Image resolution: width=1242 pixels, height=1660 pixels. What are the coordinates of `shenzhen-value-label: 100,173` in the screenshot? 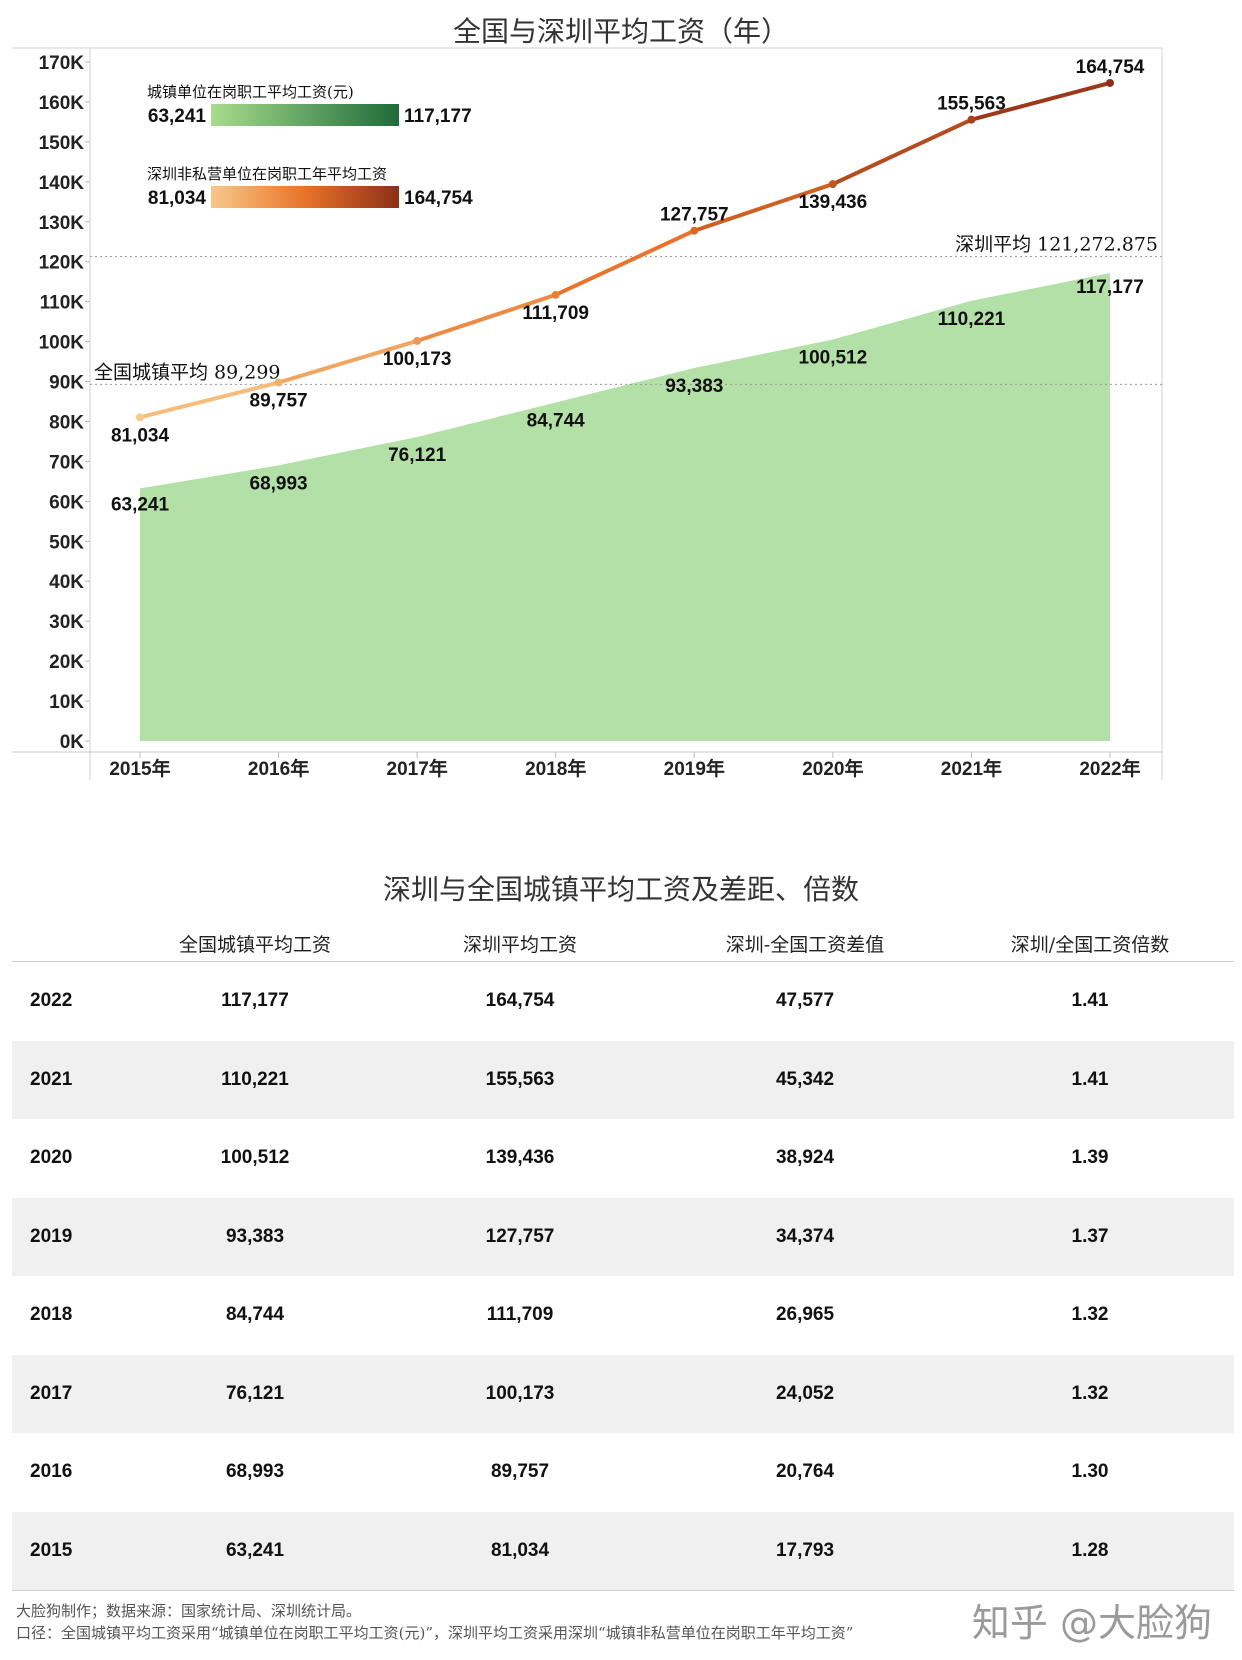 It's located at (417, 359).